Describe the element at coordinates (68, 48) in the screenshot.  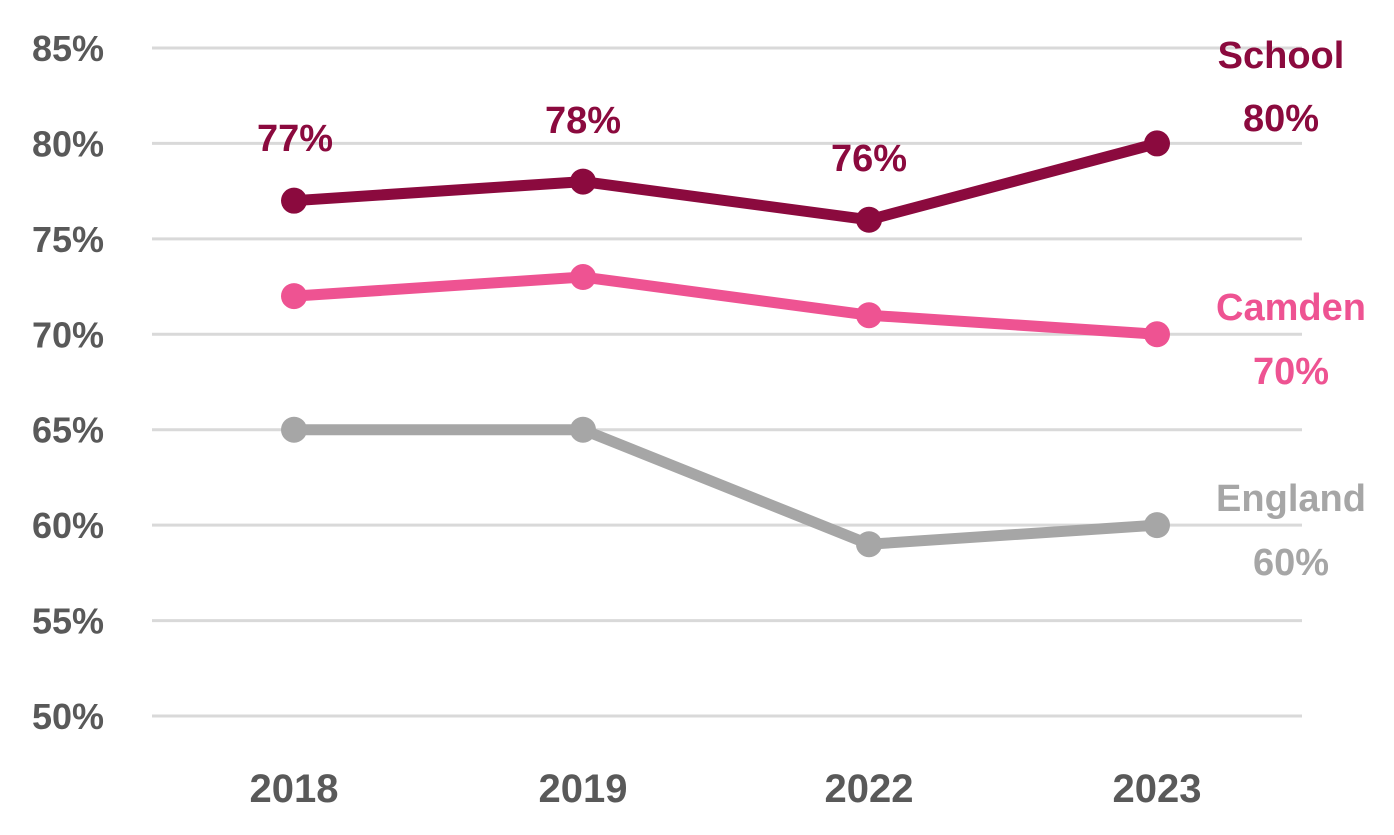
I see `y-tick-label: 85%` at that location.